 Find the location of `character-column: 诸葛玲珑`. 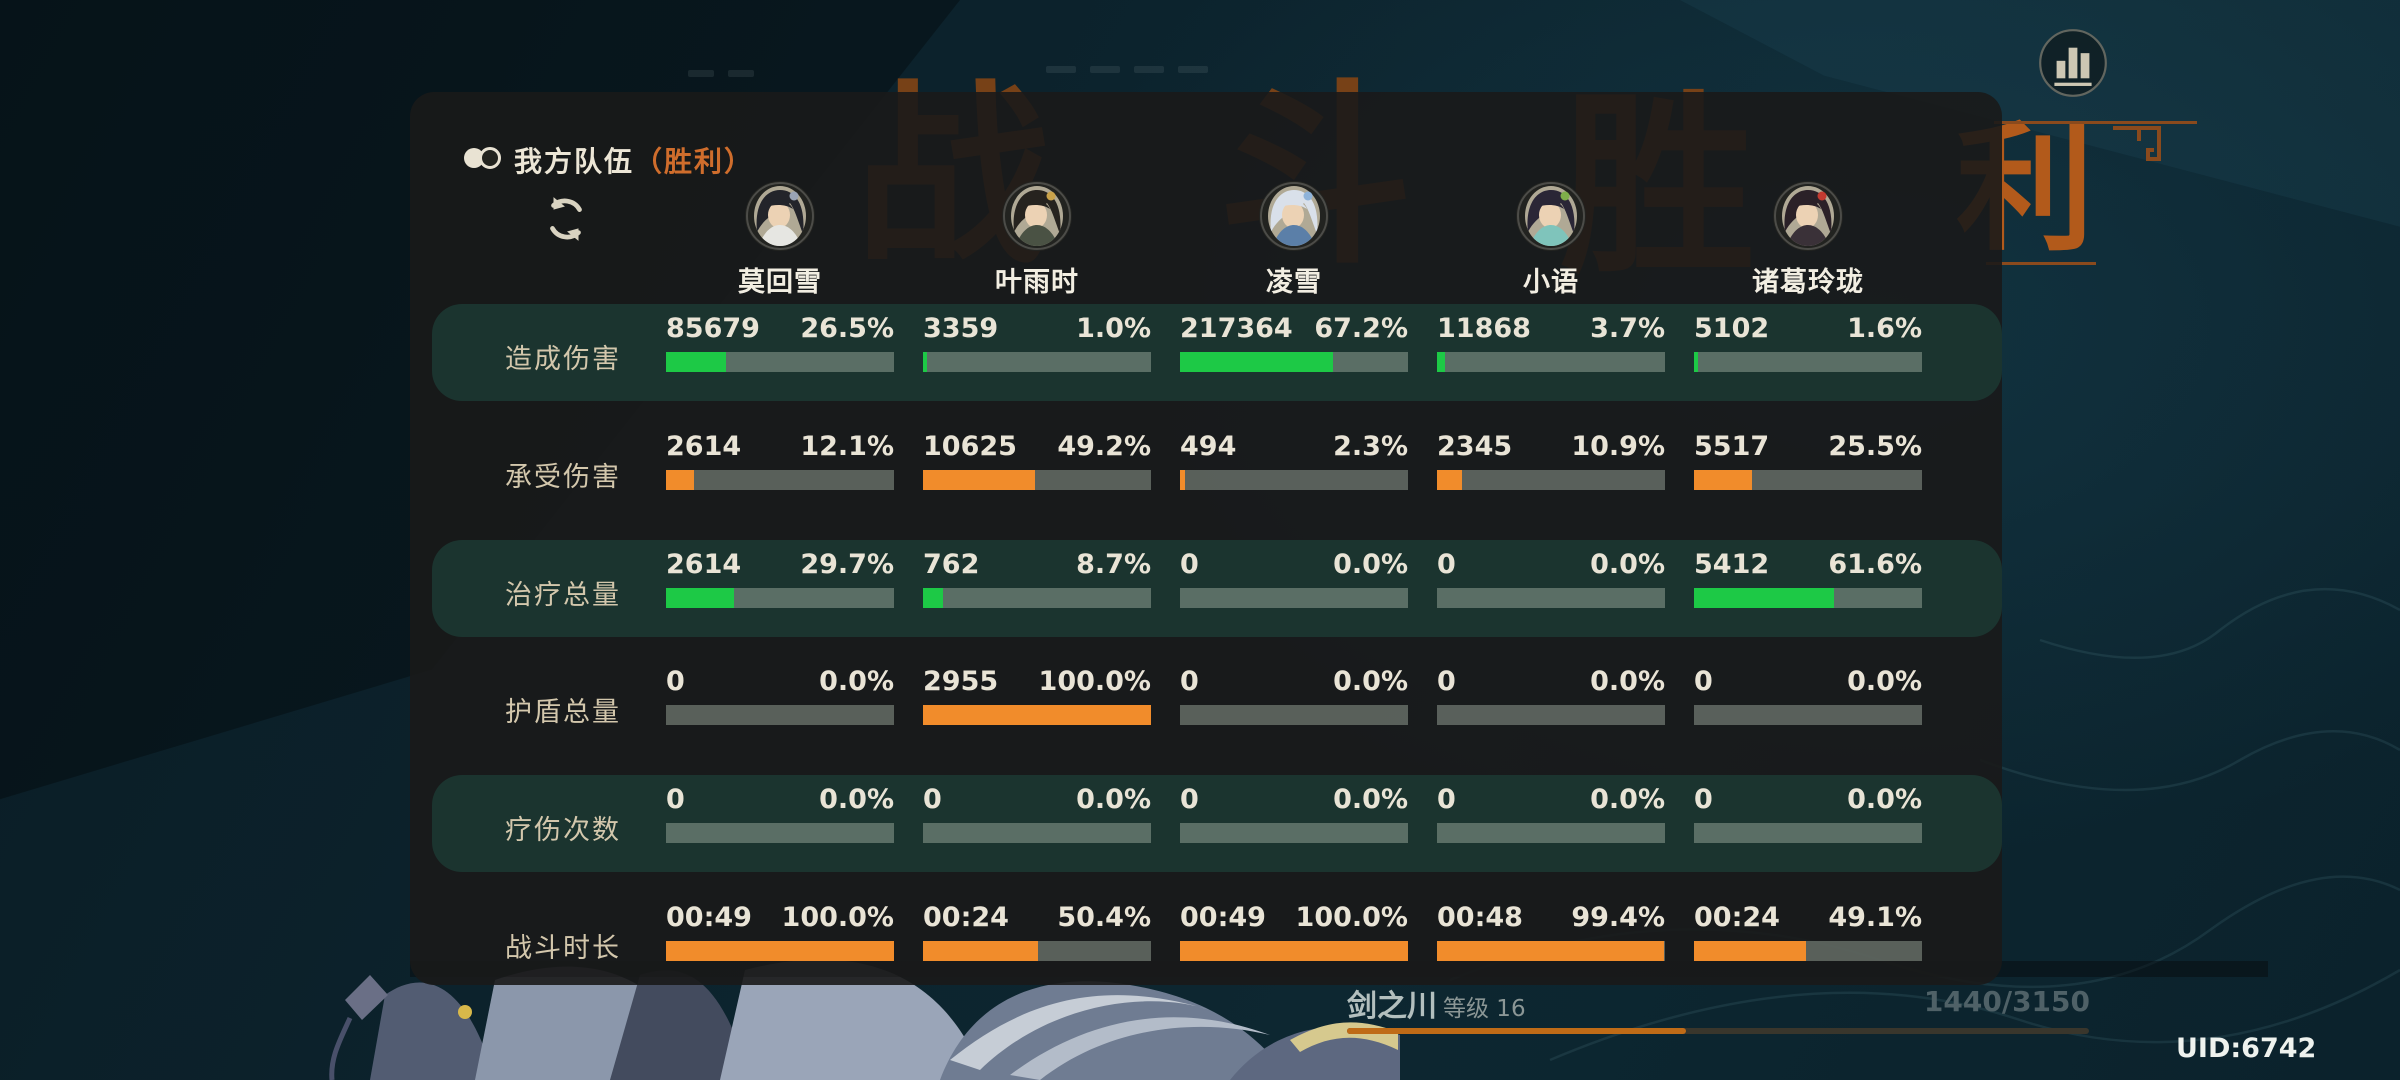

character-column: 诸葛玲珑 is located at coordinates (1808, 239).